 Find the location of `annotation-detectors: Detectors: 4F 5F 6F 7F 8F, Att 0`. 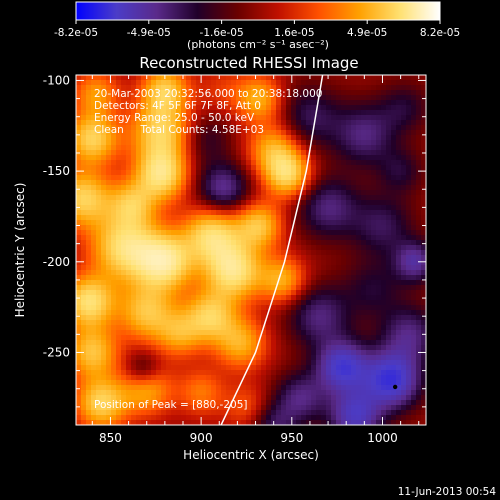

annotation-detectors: Detectors: 4F 5F 6F 7F 8F, Att 0 is located at coordinates (177, 106).